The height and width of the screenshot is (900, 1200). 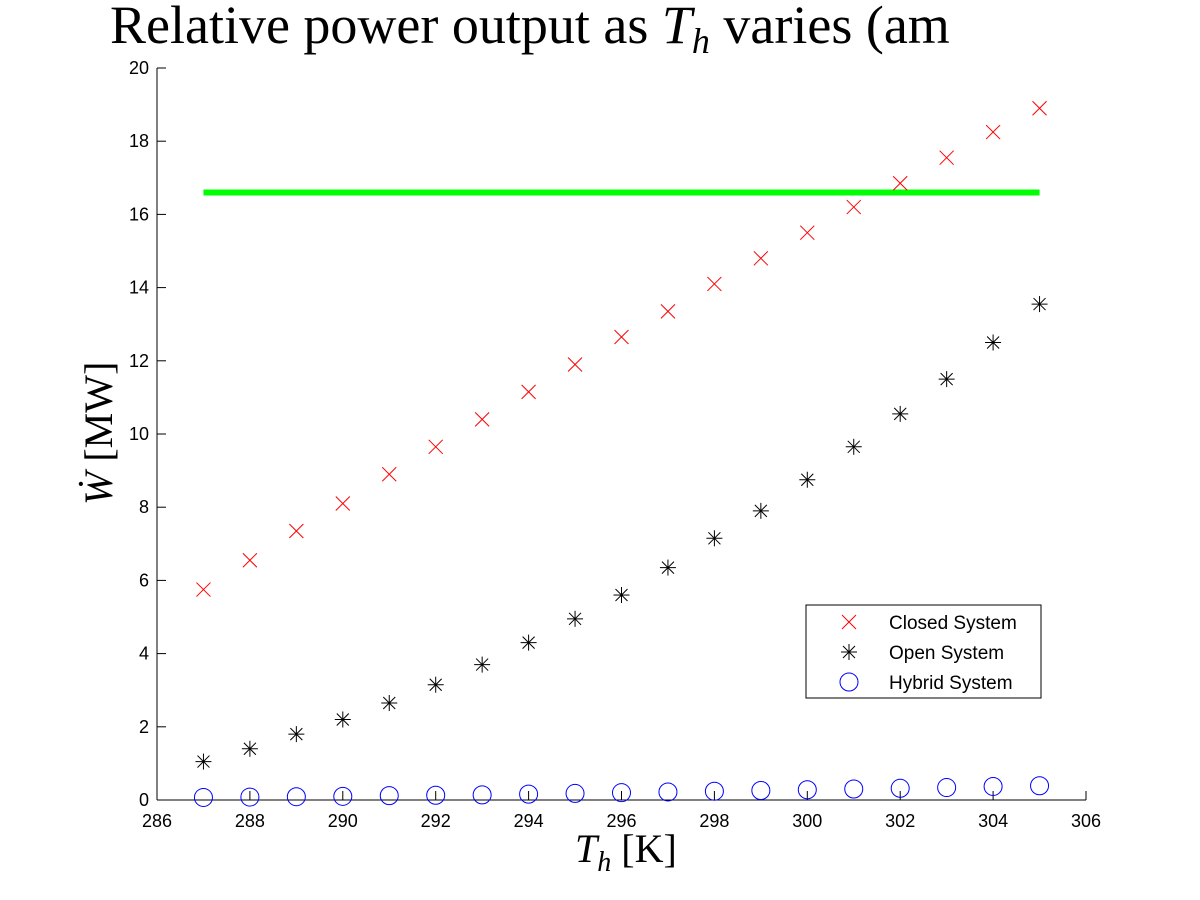 What do you see at coordinates (139, 141) in the screenshot?
I see `y-tick-label: 18` at bounding box center [139, 141].